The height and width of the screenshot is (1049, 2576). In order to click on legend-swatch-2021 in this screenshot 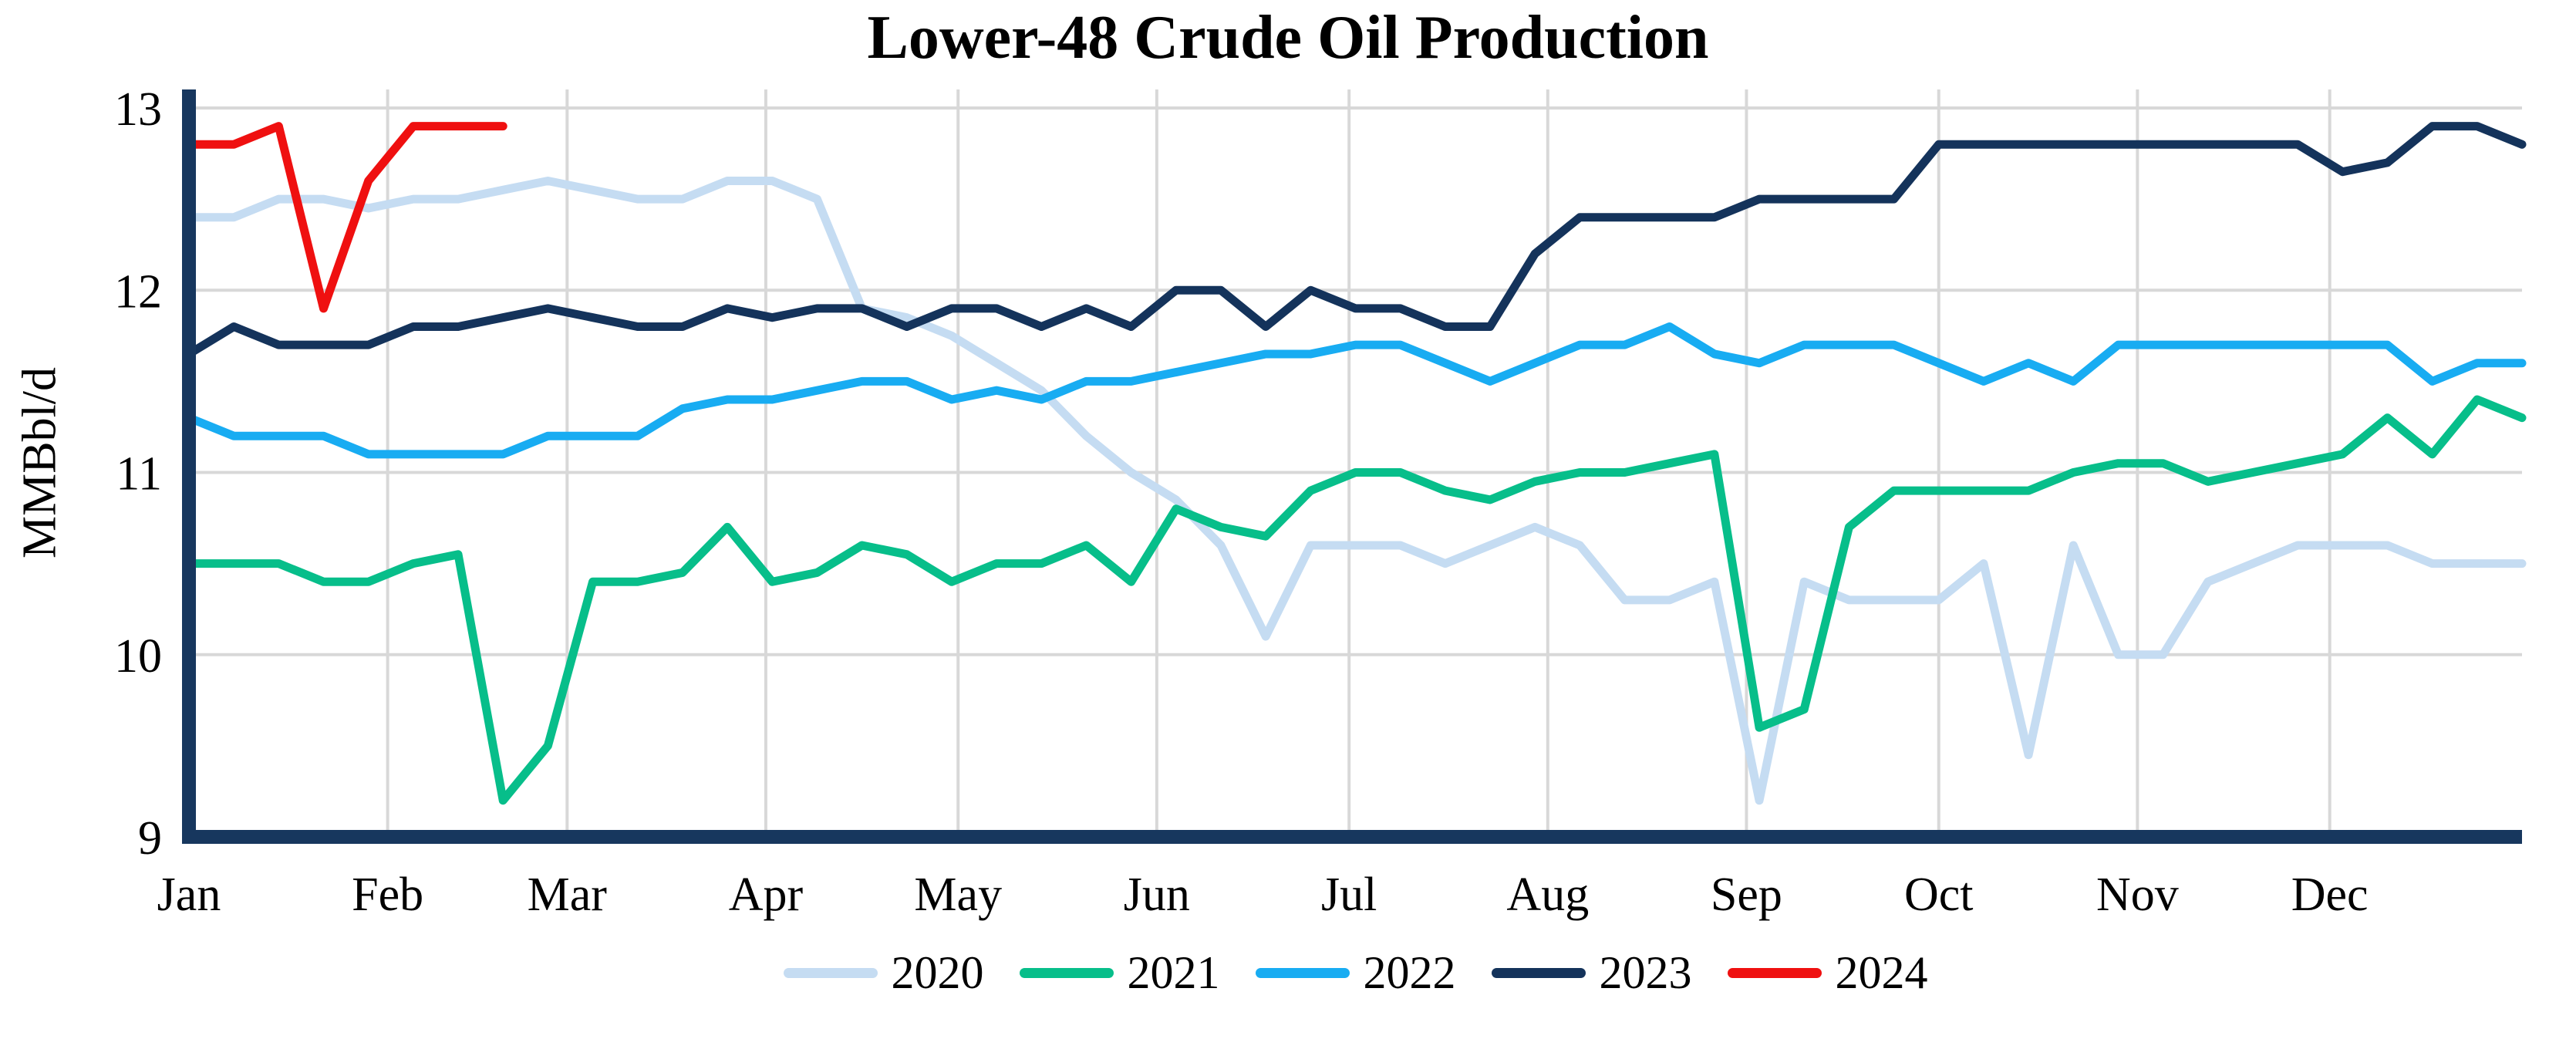, I will do `click(1066, 973)`.